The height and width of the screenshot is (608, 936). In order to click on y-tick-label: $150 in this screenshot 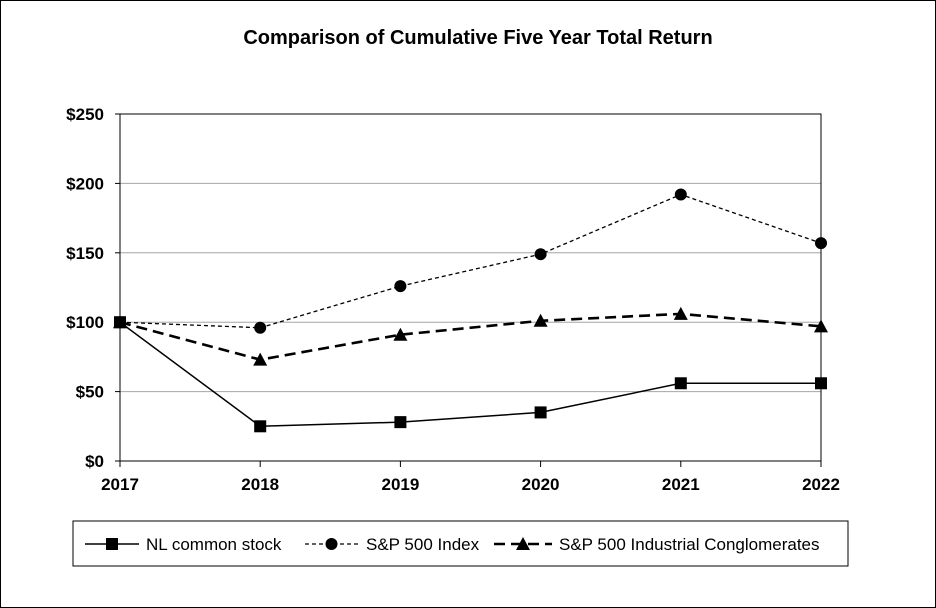, I will do `click(85, 253)`.